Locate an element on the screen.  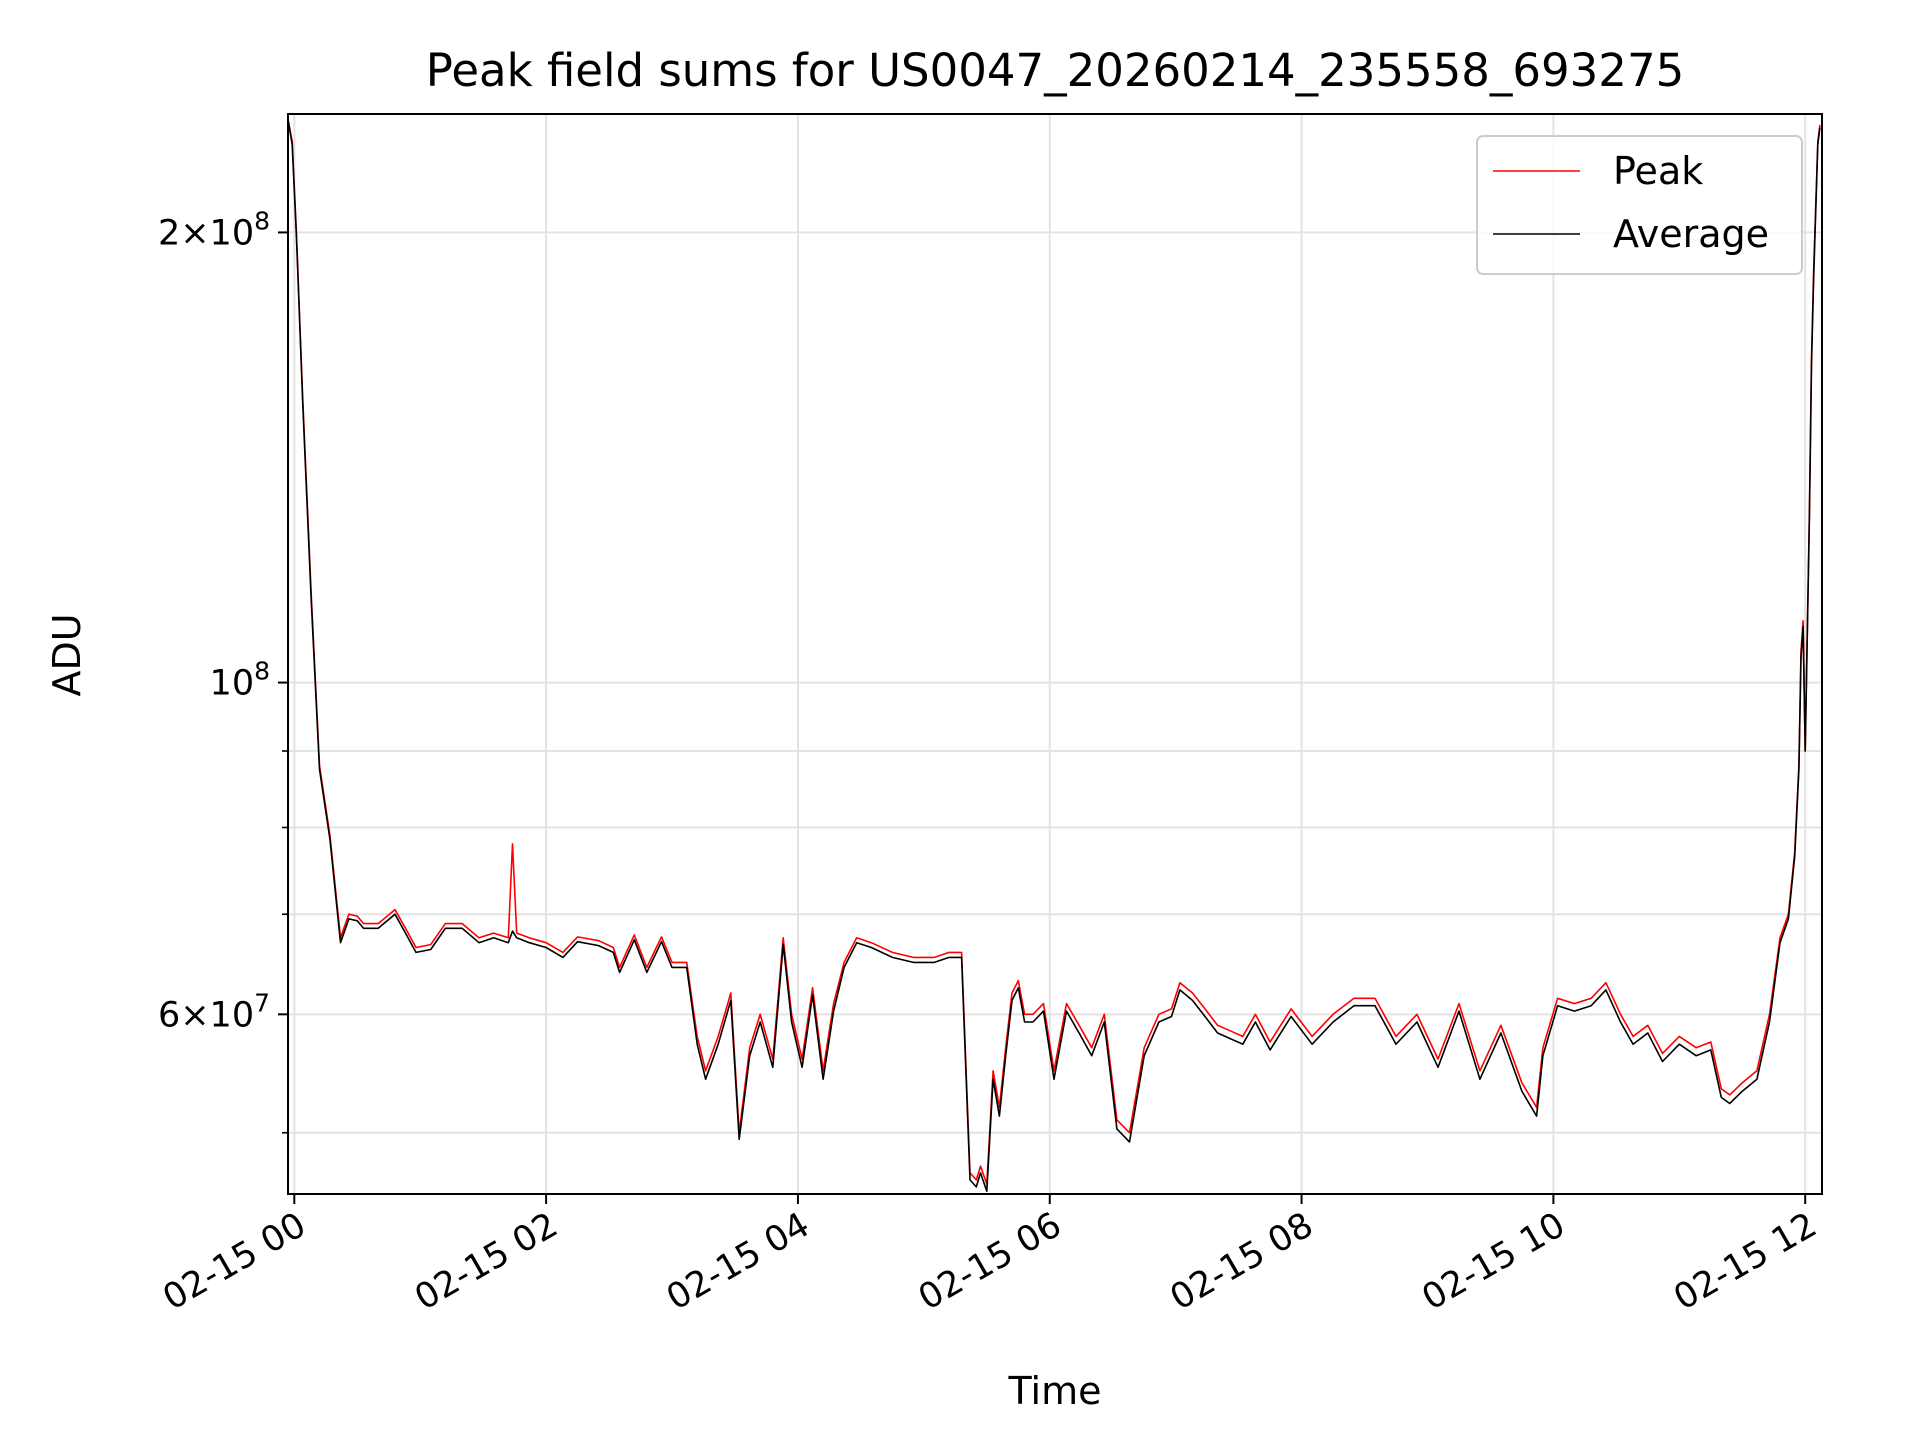
y-tick-label: 2×108 is located at coordinates (214, 229).